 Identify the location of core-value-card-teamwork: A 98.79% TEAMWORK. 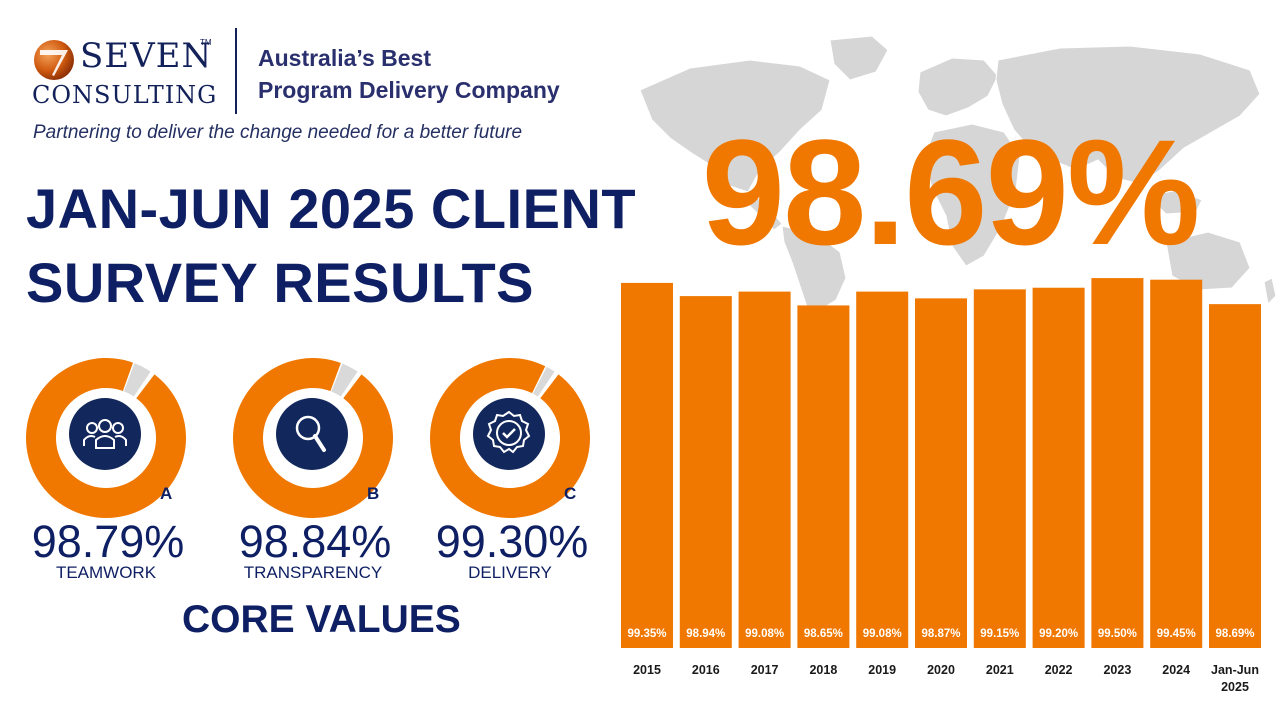
(111, 473).